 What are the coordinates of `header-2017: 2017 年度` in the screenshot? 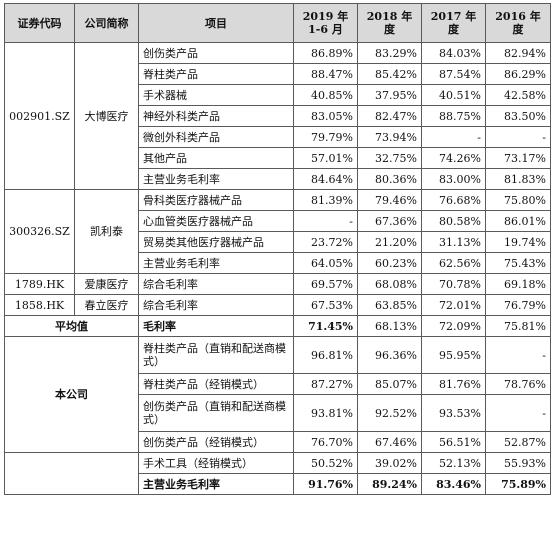 It's located at (453, 23).